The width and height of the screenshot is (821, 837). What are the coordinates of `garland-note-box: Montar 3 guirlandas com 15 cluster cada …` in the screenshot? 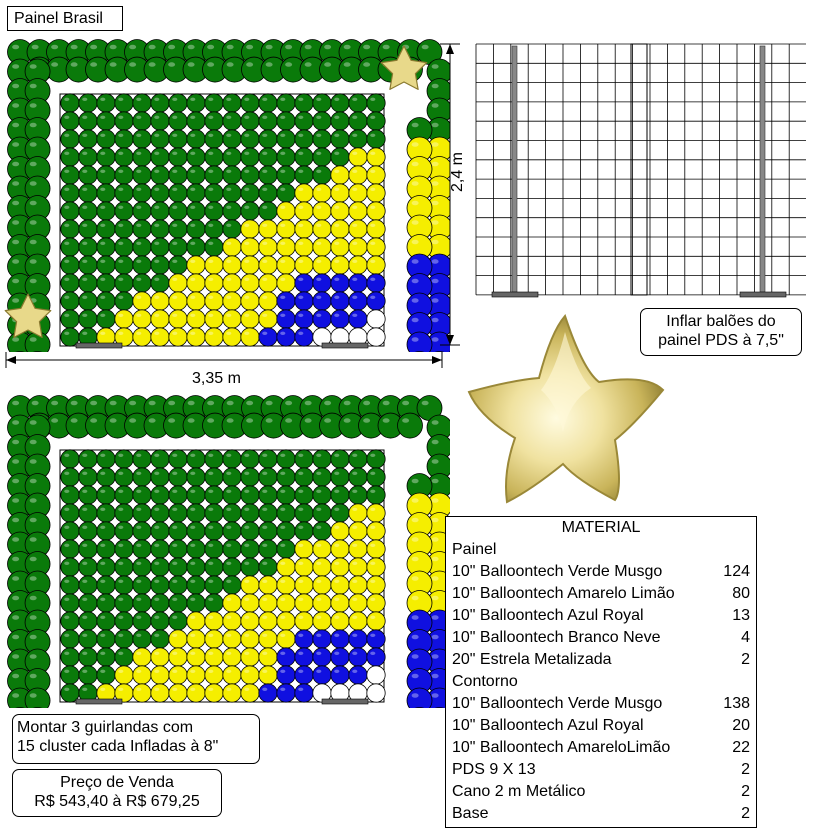 It's located at (136, 739).